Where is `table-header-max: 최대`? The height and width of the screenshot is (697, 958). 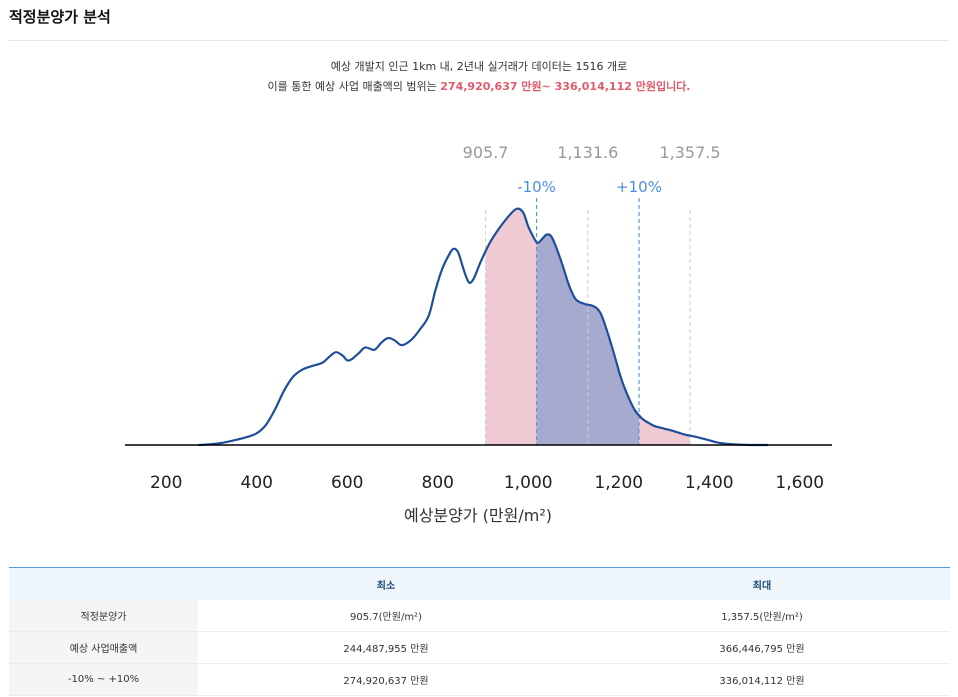
table-header-max: 최대 is located at coordinates (762, 583).